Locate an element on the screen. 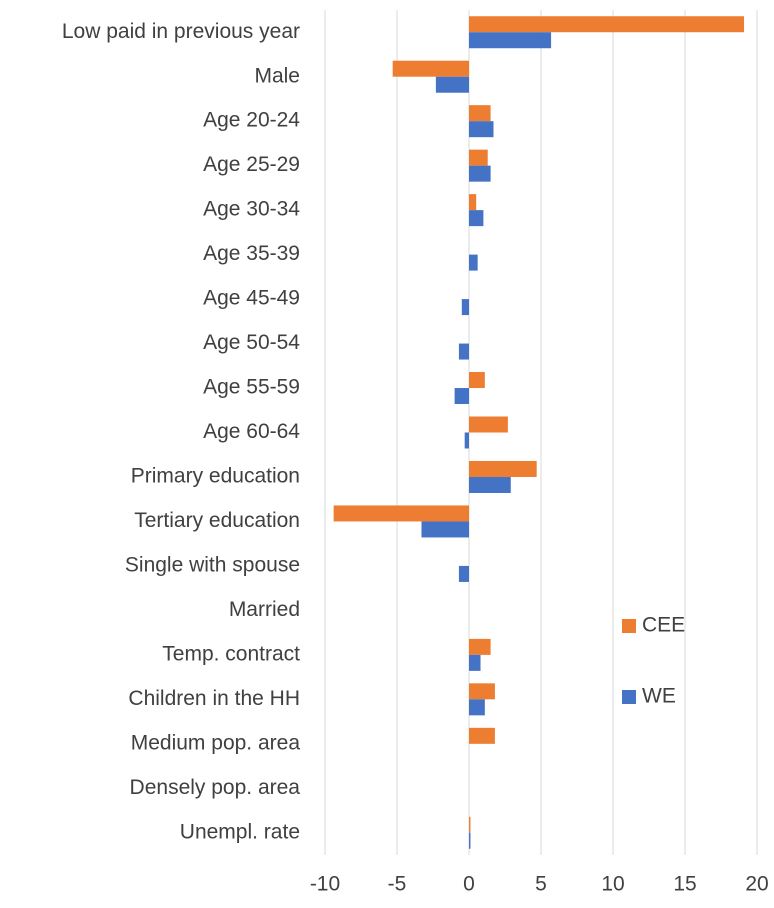  x-tick-label: 20 is located at coordinates (756, 884).